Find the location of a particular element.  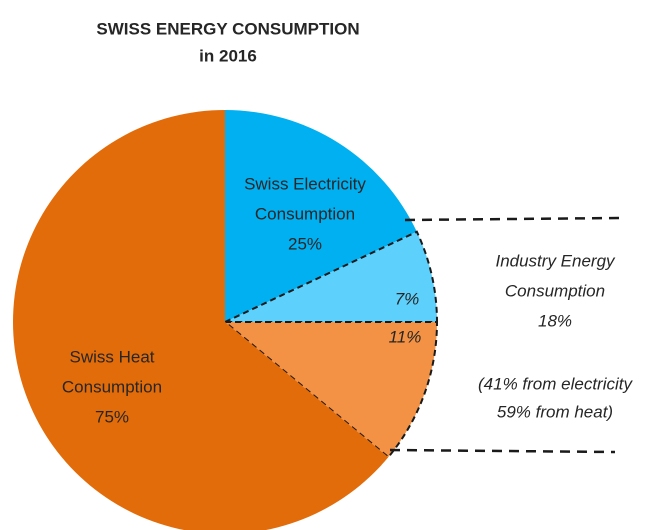

group-label: Swiss Electricity is located at coordinates (305, 183).